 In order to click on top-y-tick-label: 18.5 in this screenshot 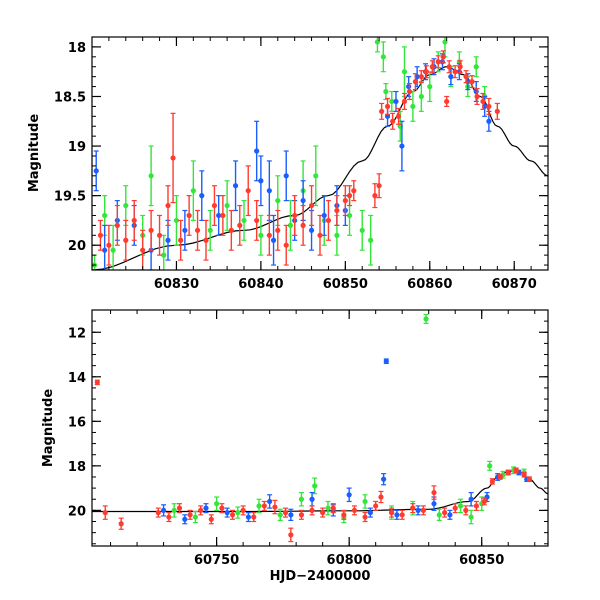, I will do `click(70, 97)`.